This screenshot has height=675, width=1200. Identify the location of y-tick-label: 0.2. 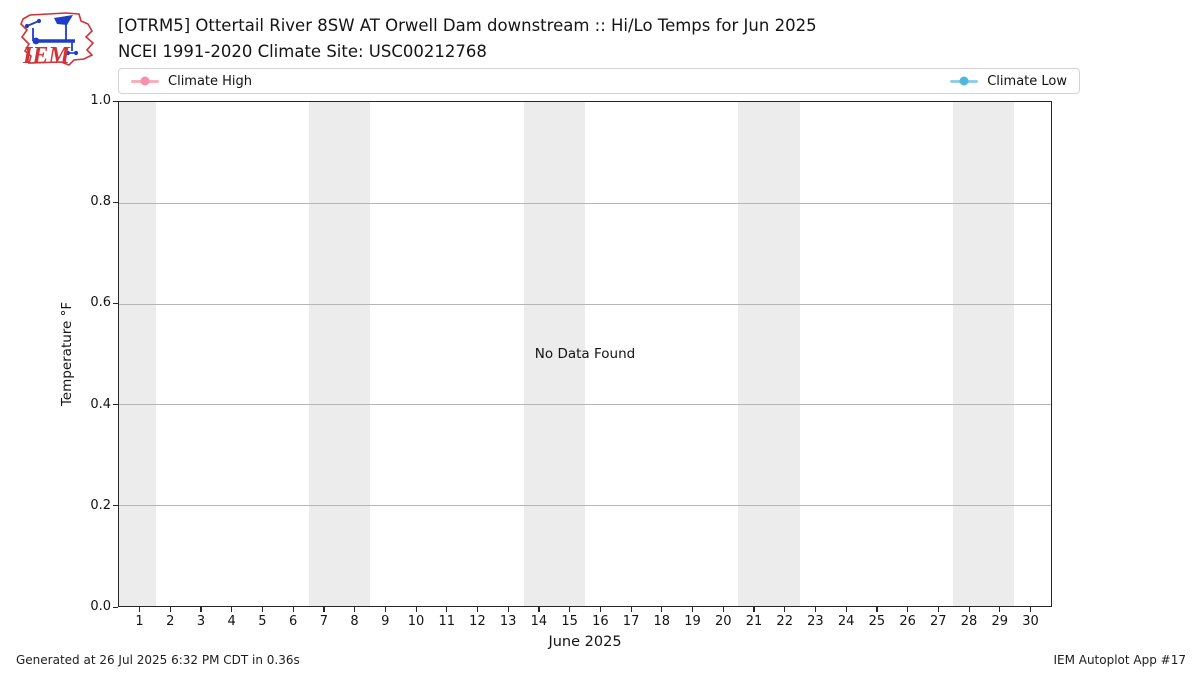
(100, 505).